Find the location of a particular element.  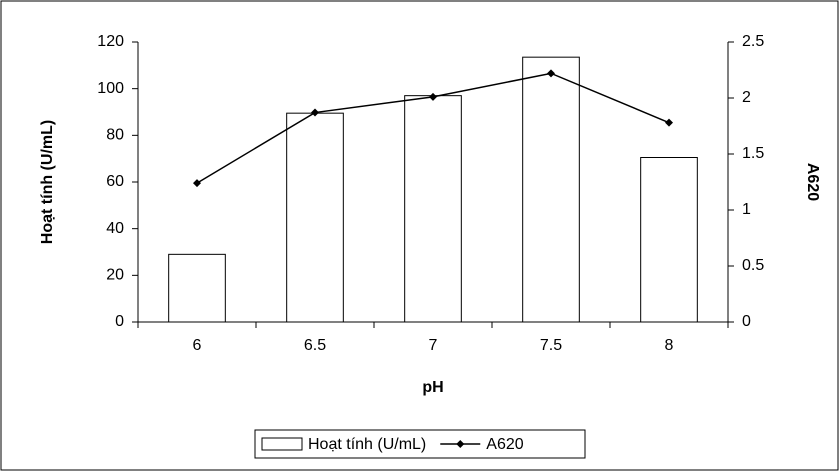

x-tick-label: 7.5 is located at coordinates (551, 345).